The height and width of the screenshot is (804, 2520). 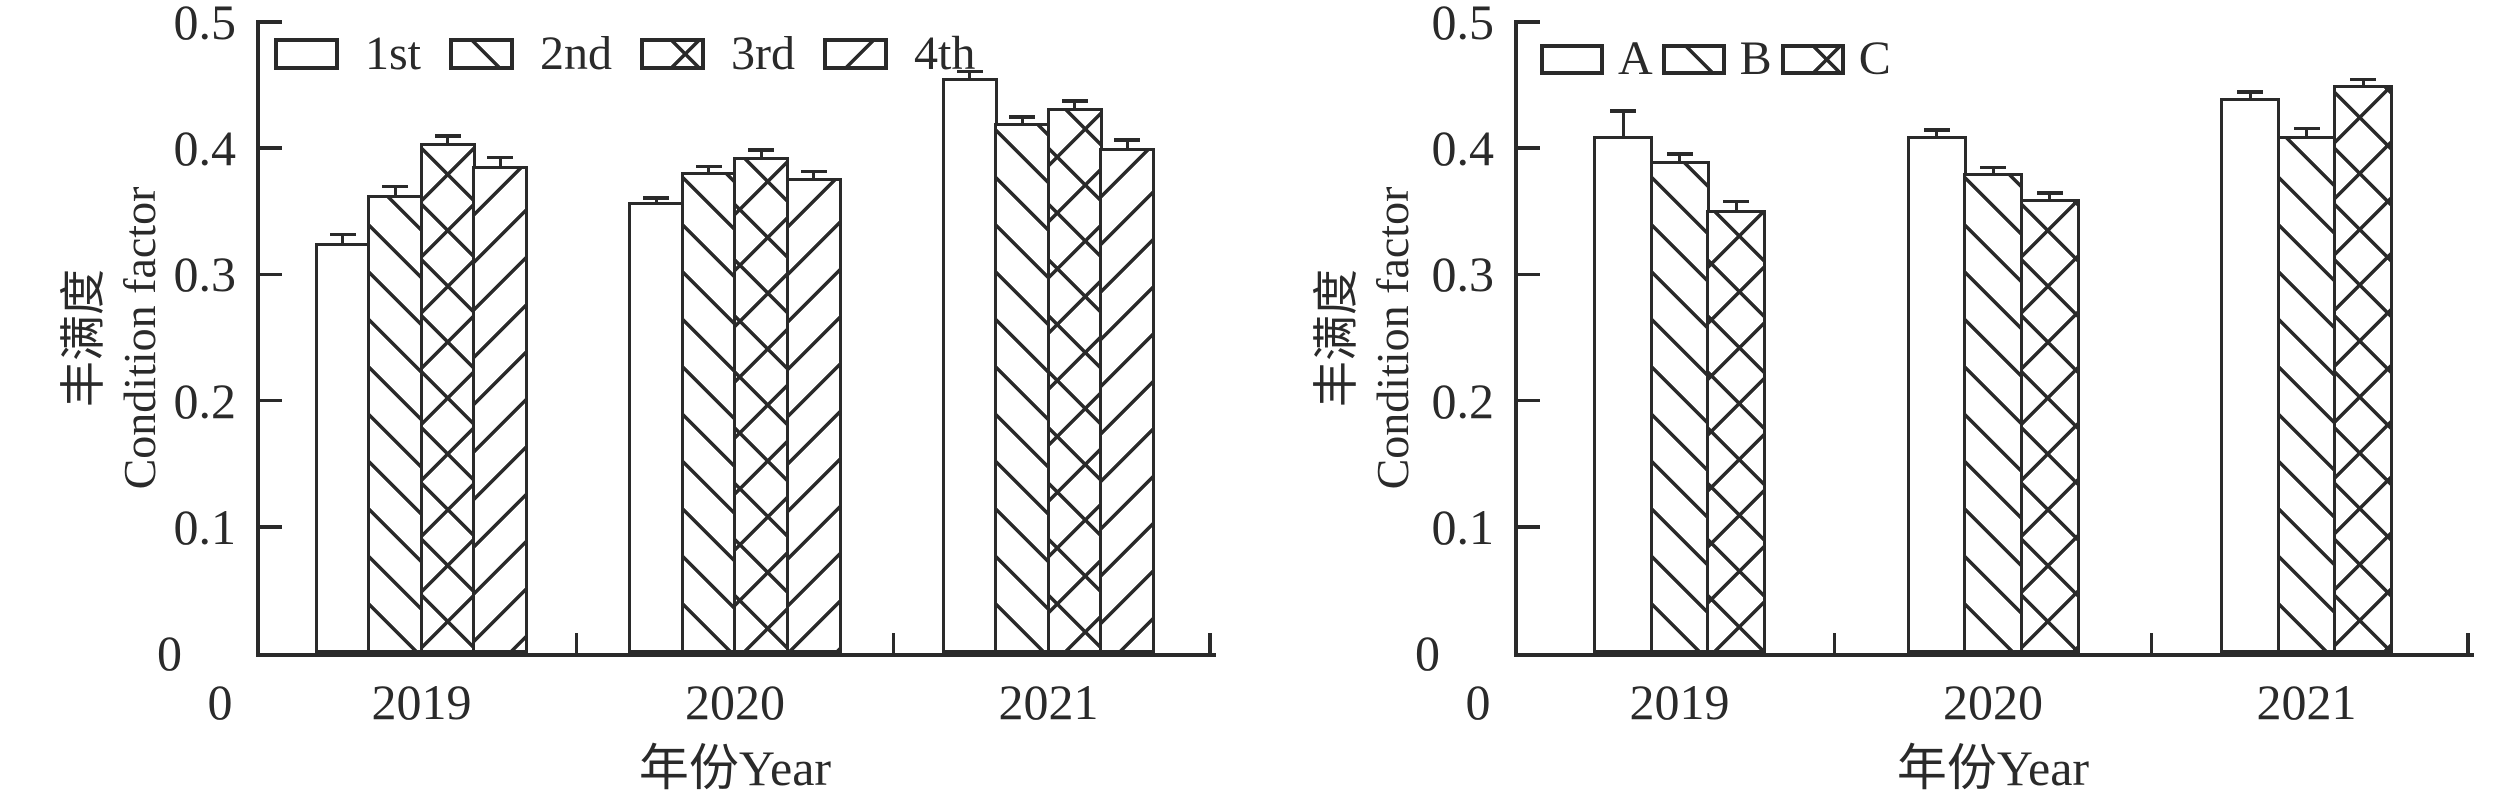 I want to click on errorbar-whisker-3rd-2019, so click(x=448, y=140).